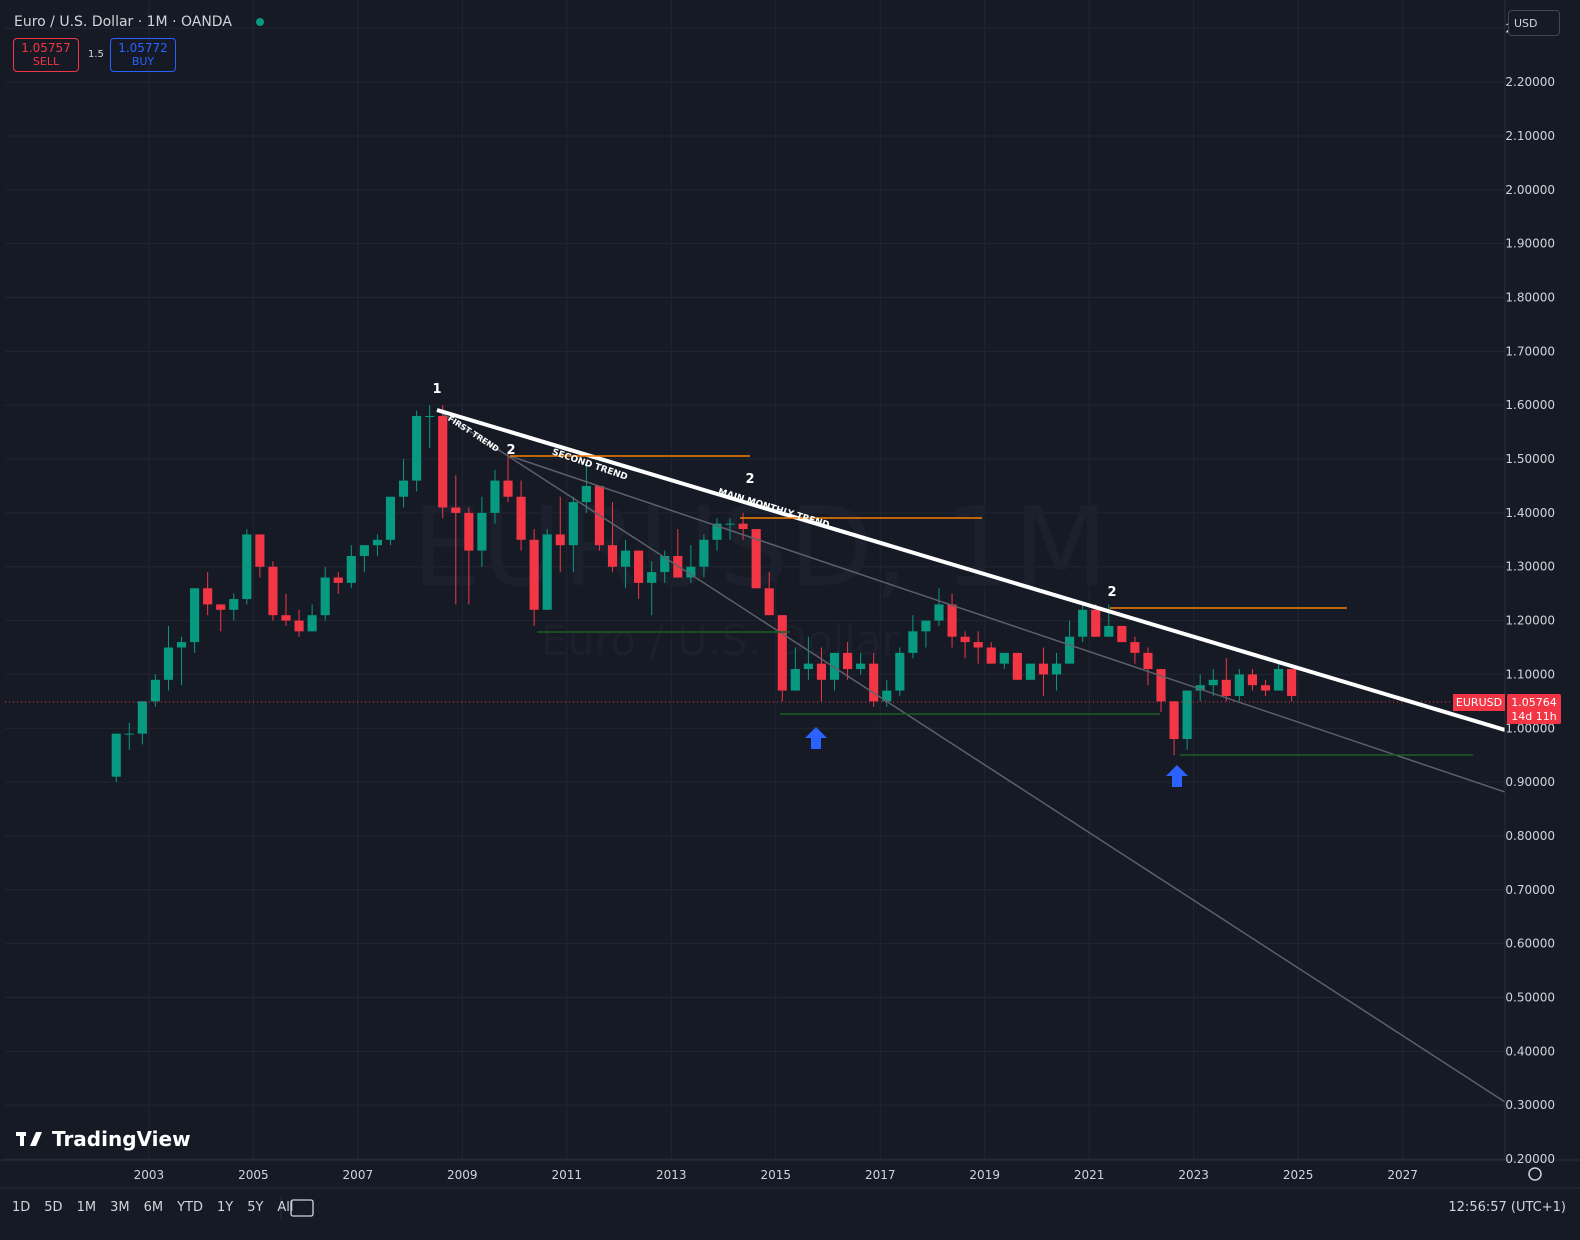 The image size is (1580, 1240). Describe the element at coordinates (302, 1208) in the screenshot. I see `date-range-icon` at that location.